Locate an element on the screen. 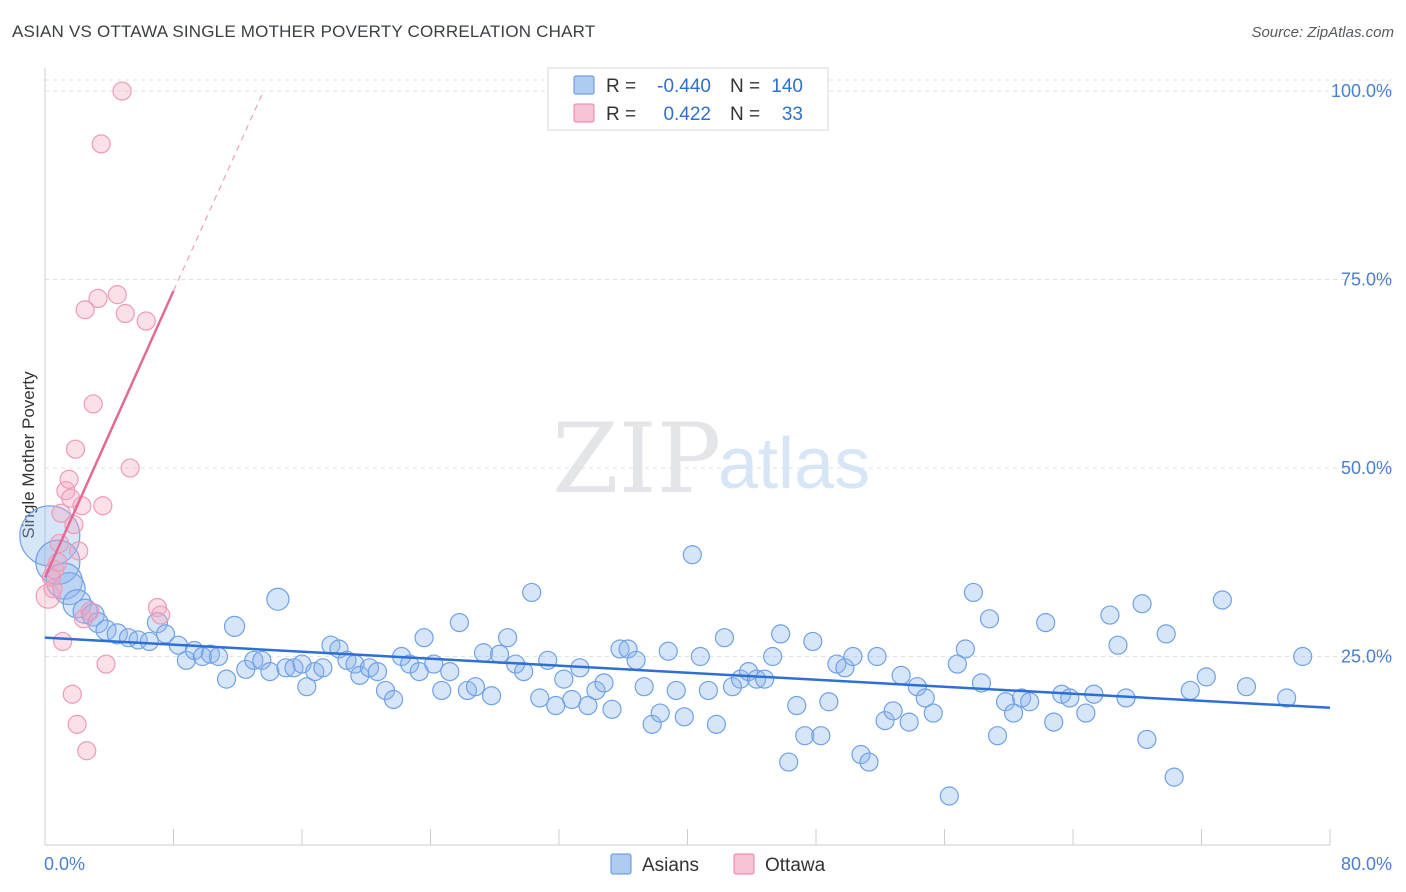  legend-r-value-asians: -0.440 is located at coordinates (684, 86).